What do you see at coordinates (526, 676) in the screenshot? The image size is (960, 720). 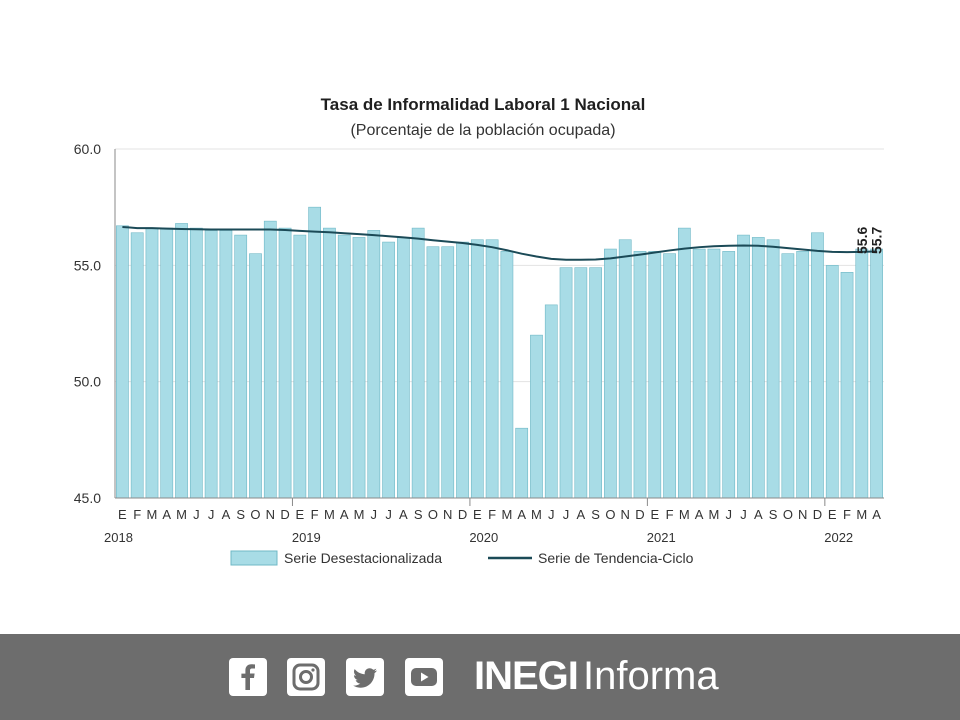 I see `brand-inegi: INEGI` at bounding box center [526, 676].